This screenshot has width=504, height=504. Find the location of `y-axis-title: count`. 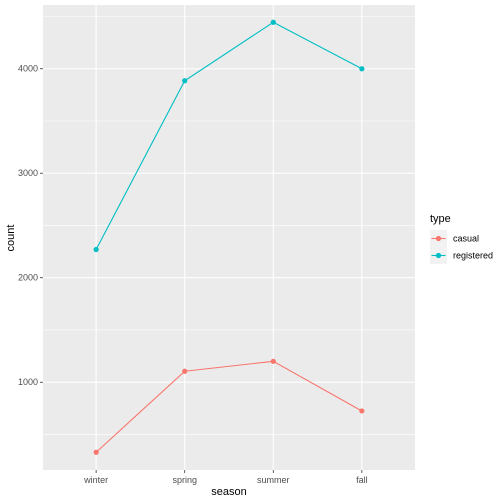

y-axis-title: count is located at coordinates (11, 238).